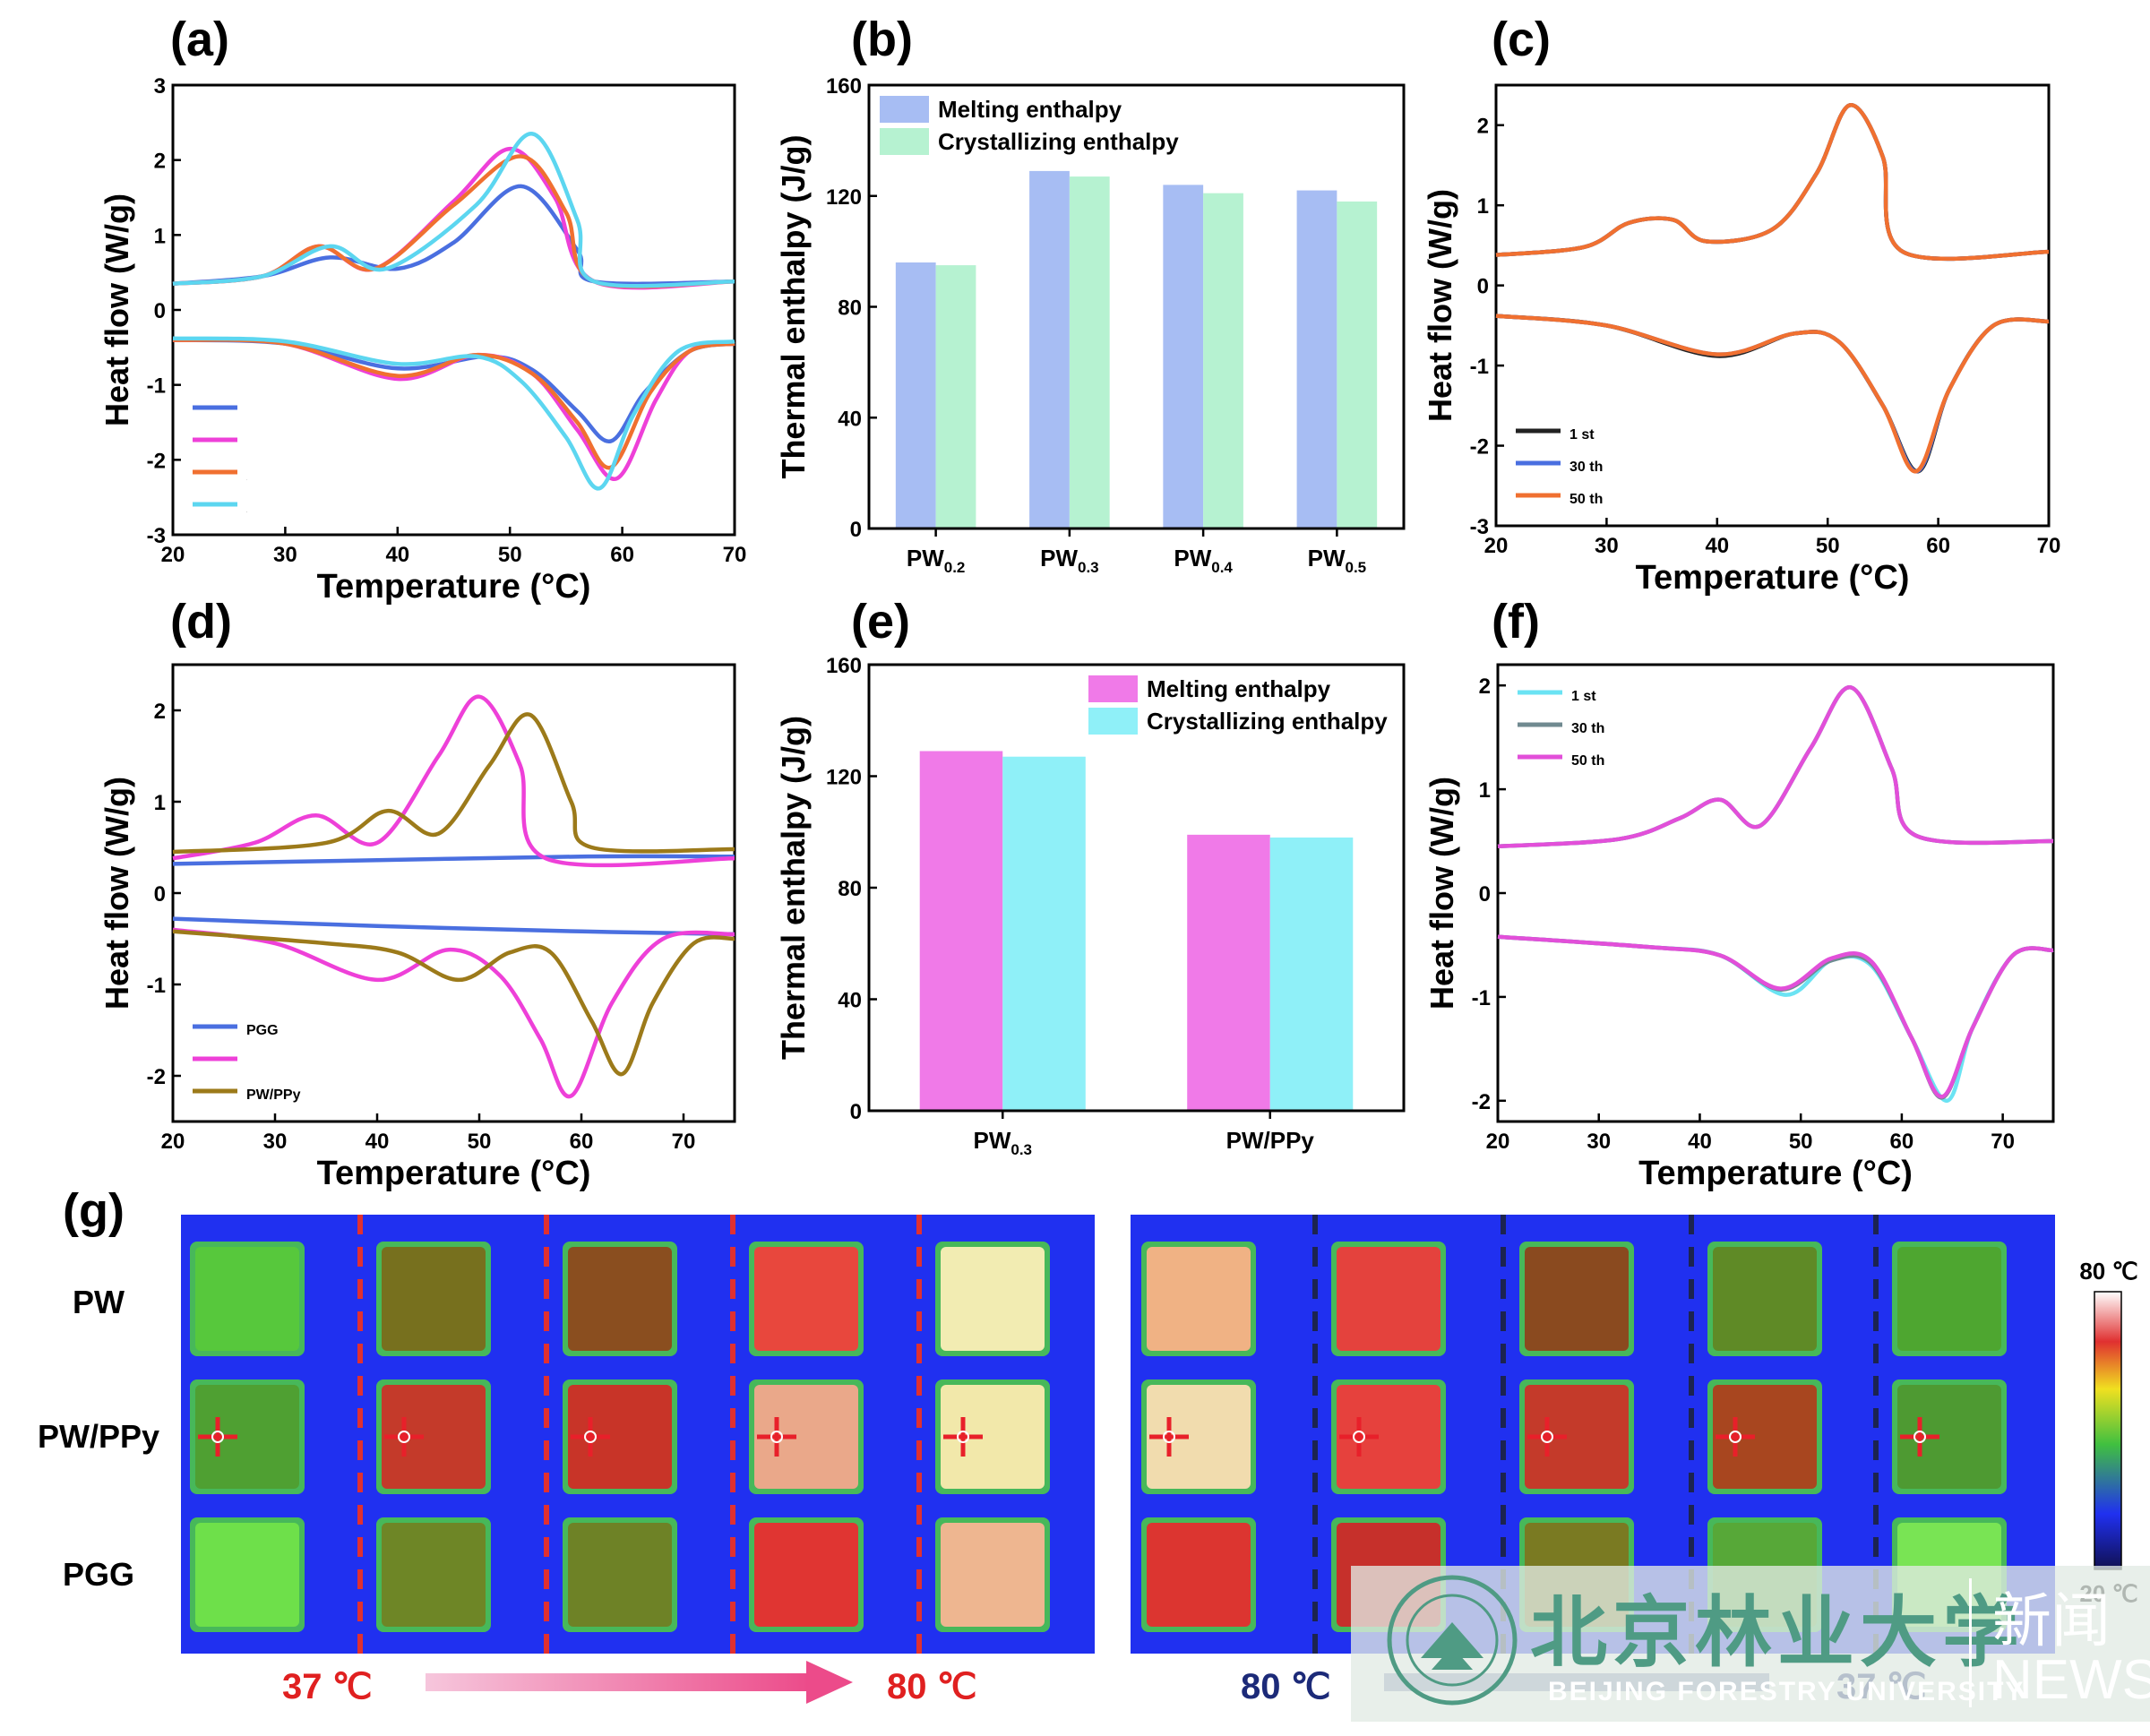  I want to click on colorbar-max-label: 80 ℃, so click(2108, 1272).